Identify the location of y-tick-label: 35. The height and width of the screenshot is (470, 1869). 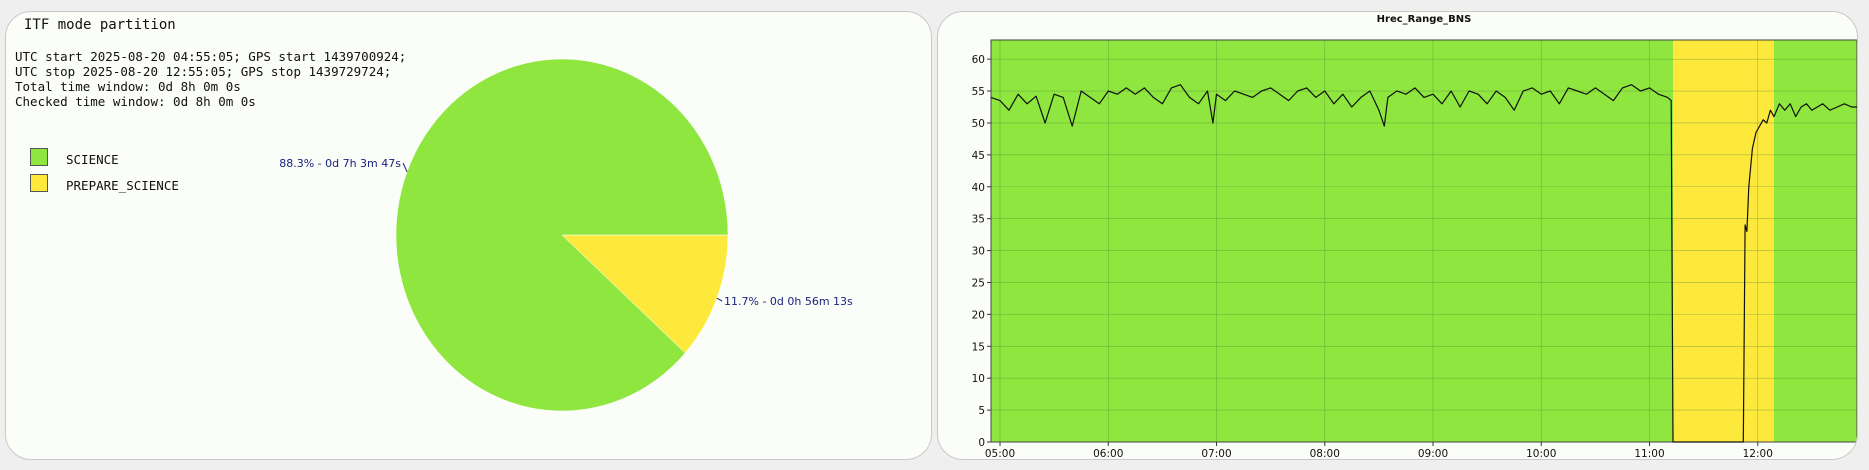
(978, 220).